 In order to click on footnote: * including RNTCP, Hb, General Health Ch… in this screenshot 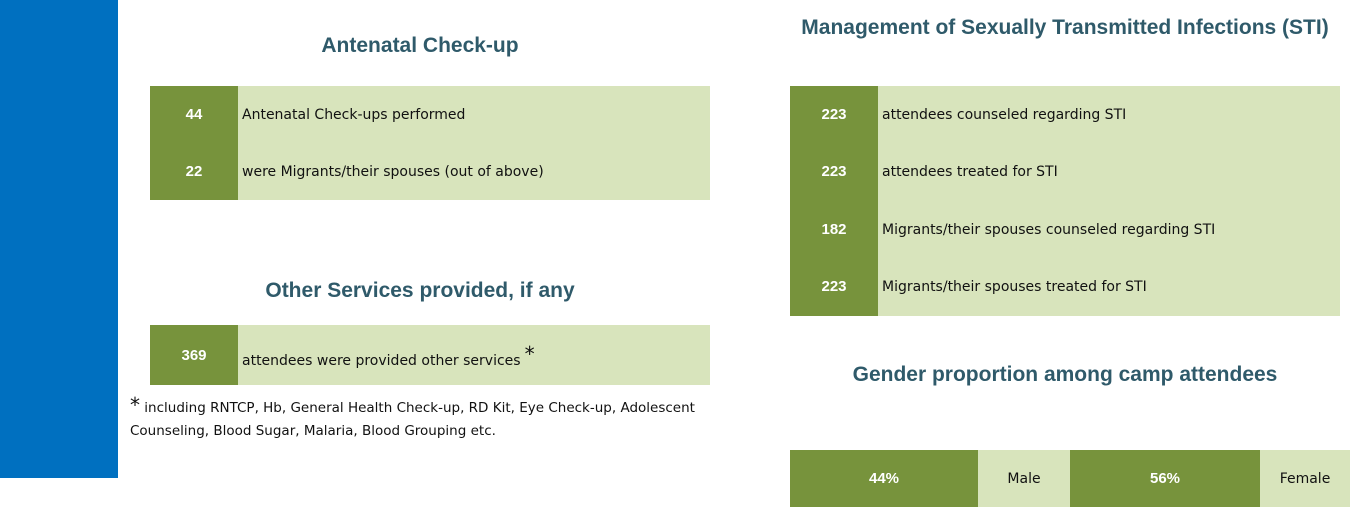, I will do `click(425, 418)`.